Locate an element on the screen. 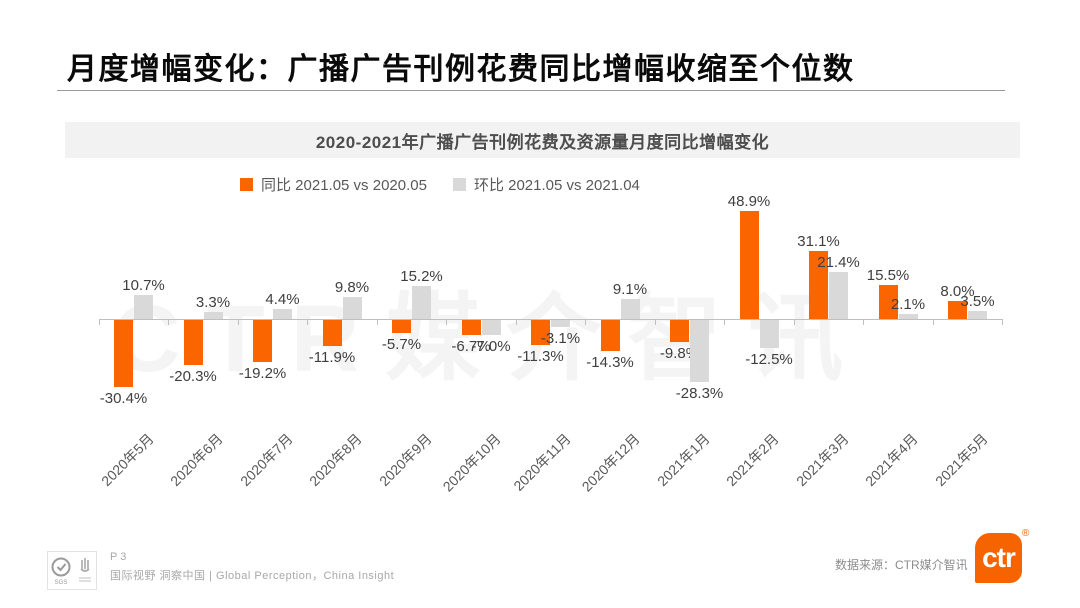 The width and height of the screenshot is (1080, 608). x-axis-label: 2020年8月 is located at coordinates (335, 460).